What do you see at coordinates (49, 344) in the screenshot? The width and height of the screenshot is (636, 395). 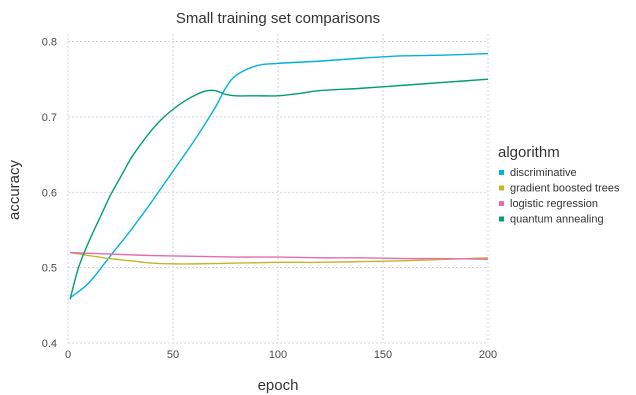 I see `y-tick-label: 0.4` at bounding box center [49, 344].